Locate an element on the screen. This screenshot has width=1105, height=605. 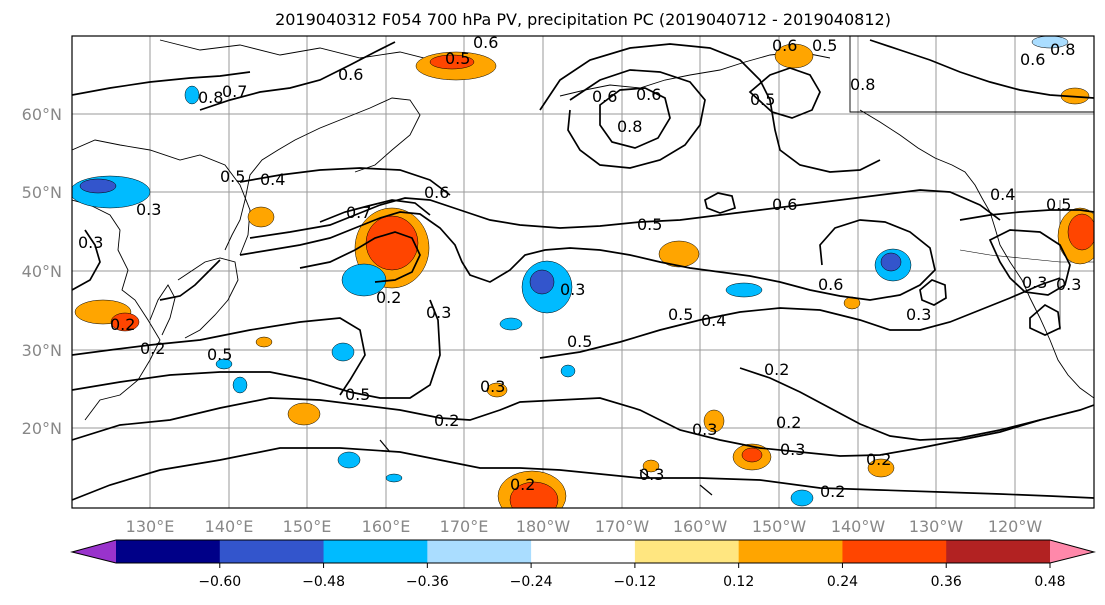
alaska-border is located at coordinates (971, 74).